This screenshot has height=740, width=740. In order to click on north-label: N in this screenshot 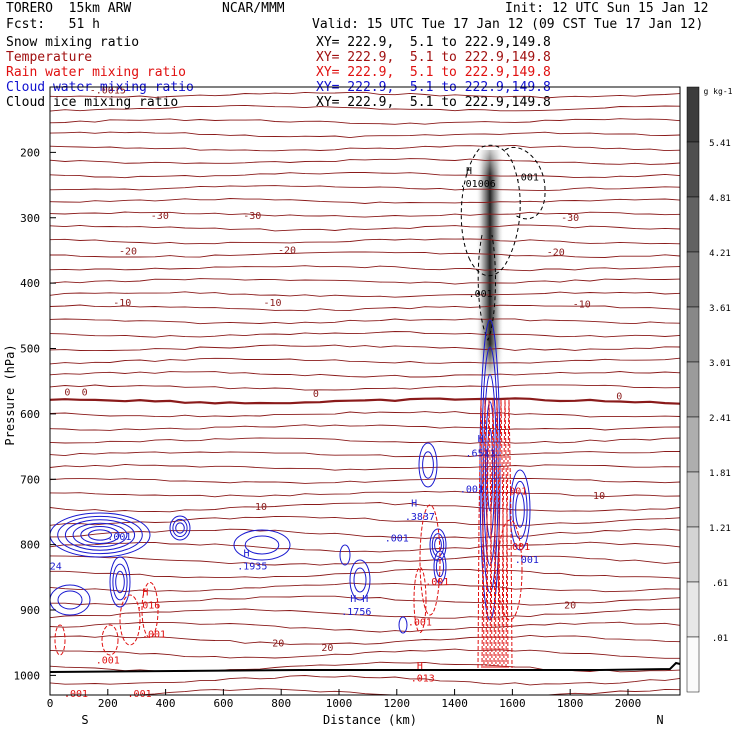, I will do `click(659, 720)`.